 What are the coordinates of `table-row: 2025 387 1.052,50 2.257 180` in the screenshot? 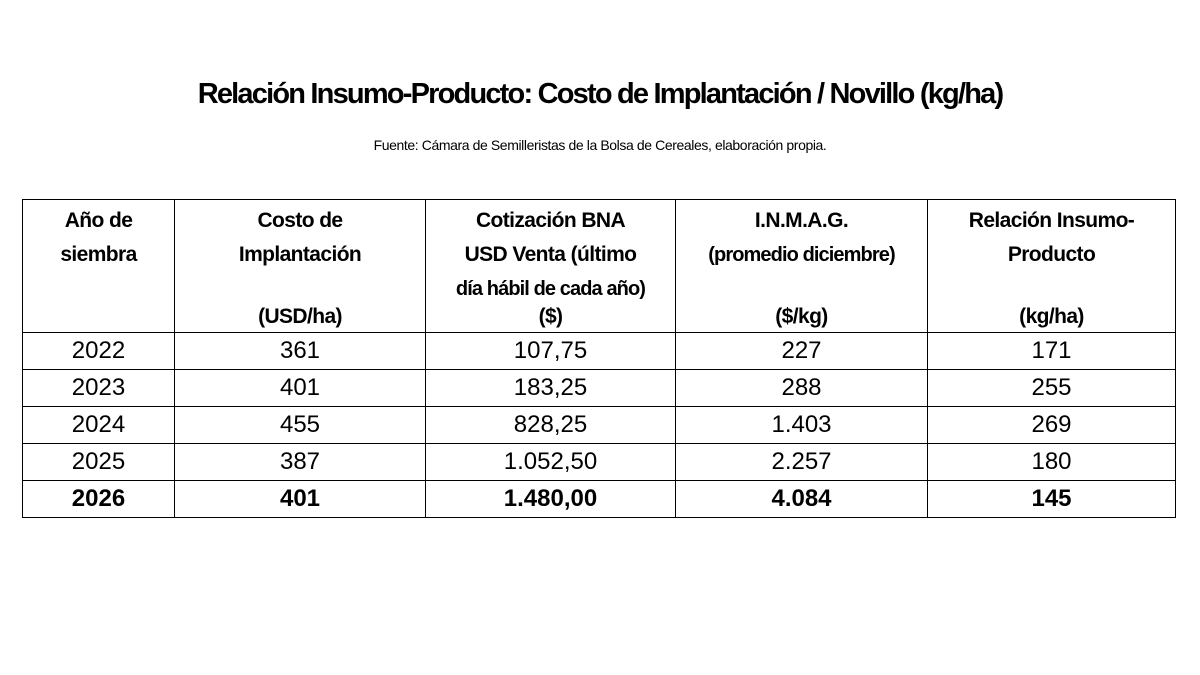 It's located at (599, 462).